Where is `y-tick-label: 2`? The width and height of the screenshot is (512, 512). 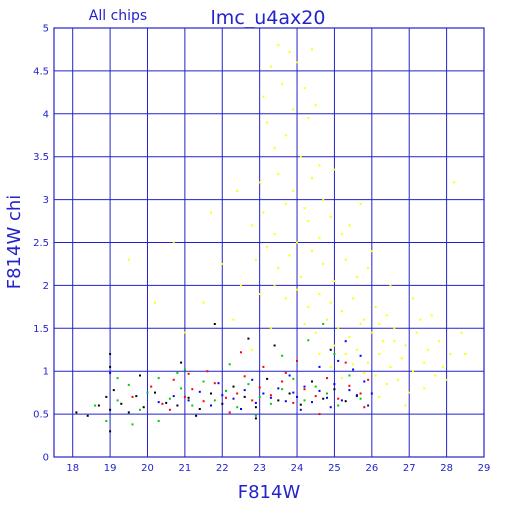 y-tick-label: 2 is located at coordinates (46, 286).